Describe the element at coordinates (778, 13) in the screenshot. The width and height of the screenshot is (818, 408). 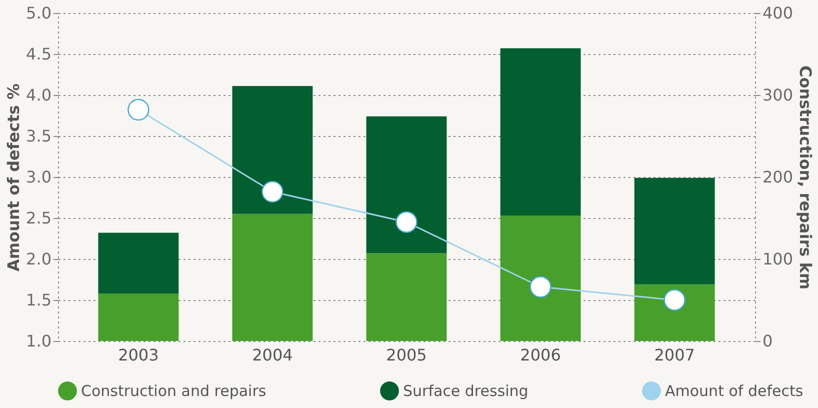
I see `y2-tick-label: 400` at that location.